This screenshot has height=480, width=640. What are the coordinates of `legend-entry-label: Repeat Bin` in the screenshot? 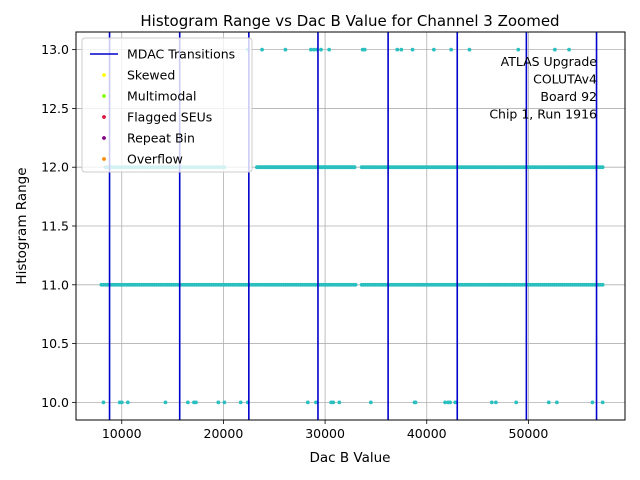 It's located at (161, 138).